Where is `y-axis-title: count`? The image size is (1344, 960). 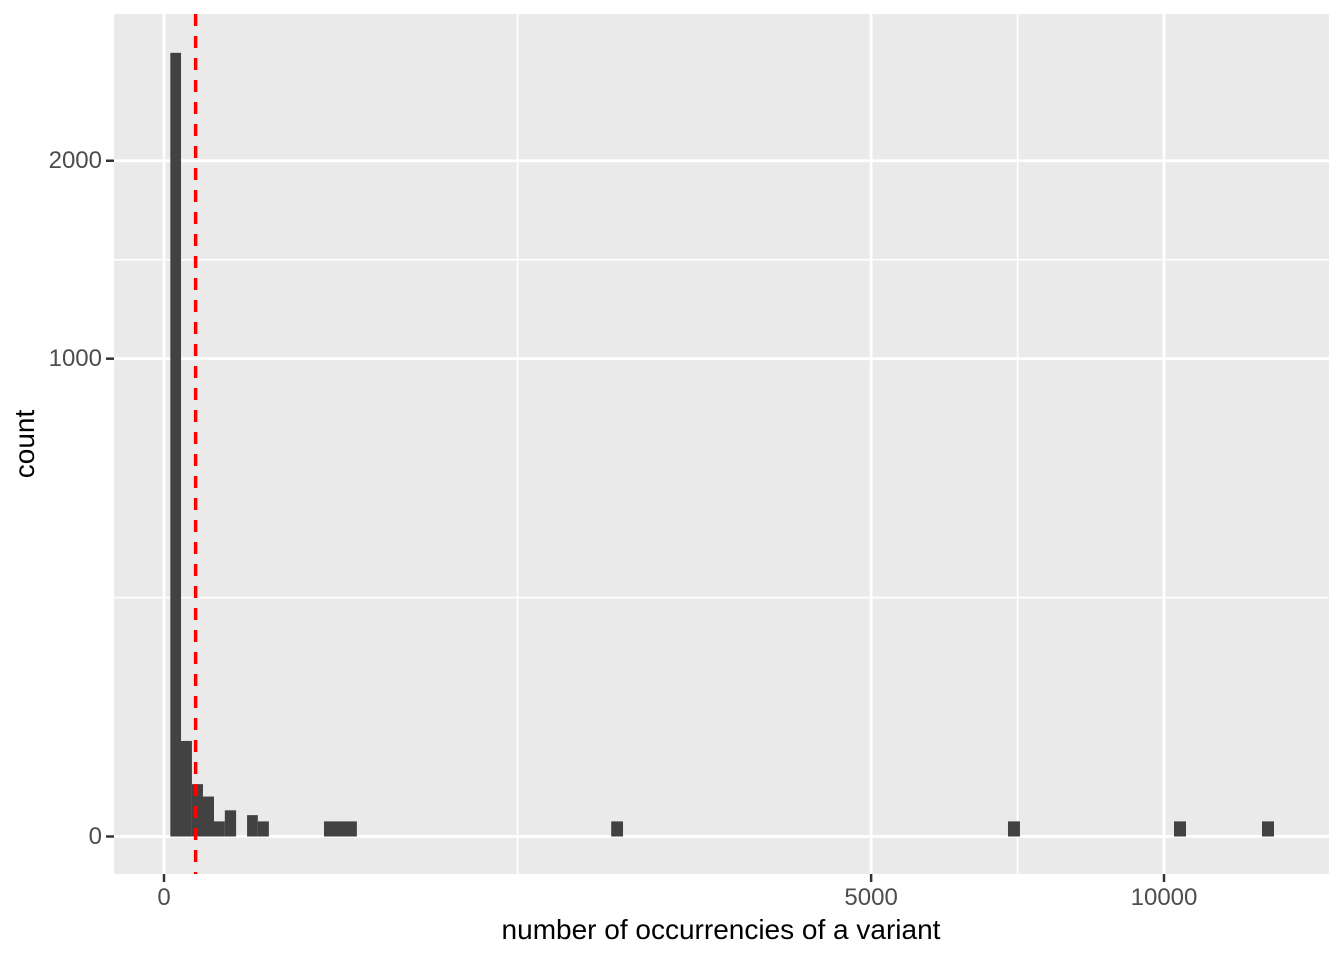
y-axis-title: count is located at coordinates (24, 444).